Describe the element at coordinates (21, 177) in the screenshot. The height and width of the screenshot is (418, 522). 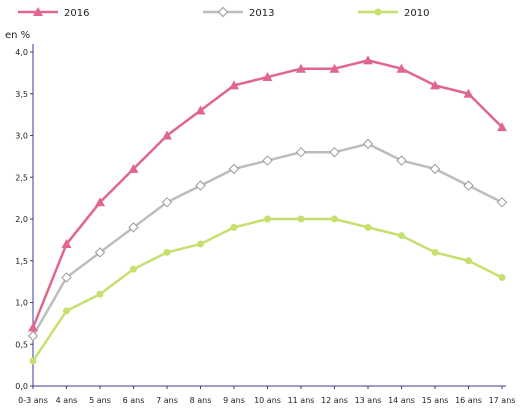
I see `y-tick-label: 2,5` at that location.